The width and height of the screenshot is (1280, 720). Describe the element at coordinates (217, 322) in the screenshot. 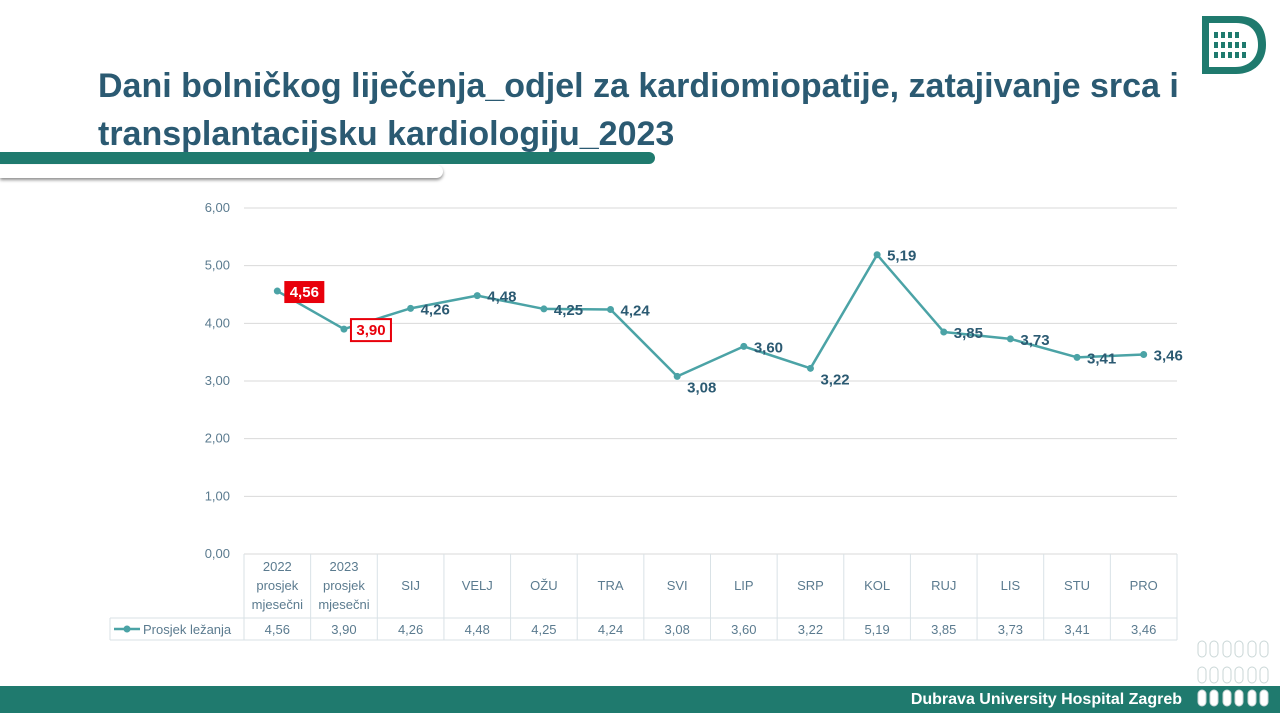

I see `y-tick-label: 4,00` at that location.